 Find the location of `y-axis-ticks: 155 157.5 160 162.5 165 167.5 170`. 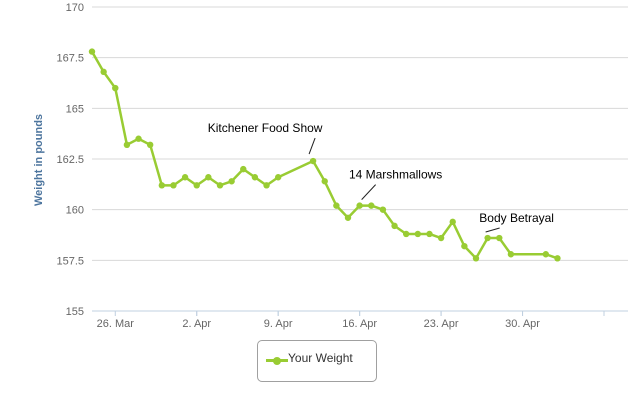

y-axis-ticks: 155 157.5 160 162.5 165 167.5 170 is located at coordinates (70, 160).